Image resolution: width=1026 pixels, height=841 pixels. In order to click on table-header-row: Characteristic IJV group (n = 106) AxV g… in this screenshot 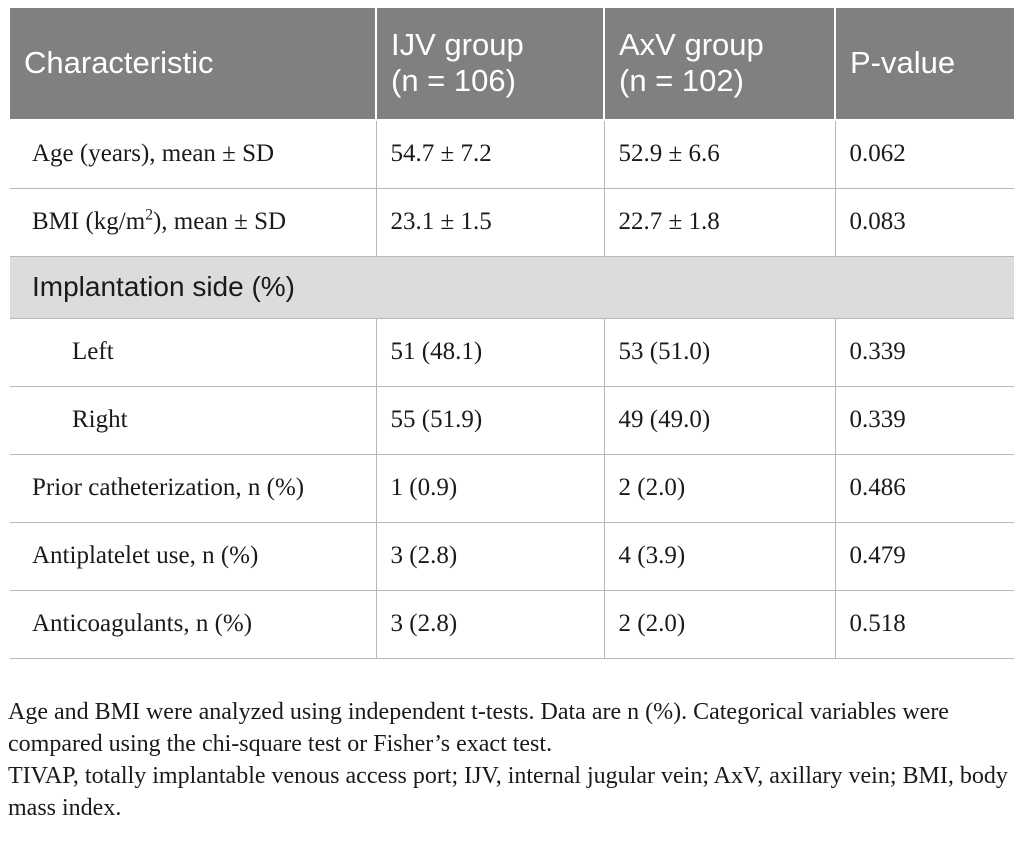, I will do `click(512, 64)`.